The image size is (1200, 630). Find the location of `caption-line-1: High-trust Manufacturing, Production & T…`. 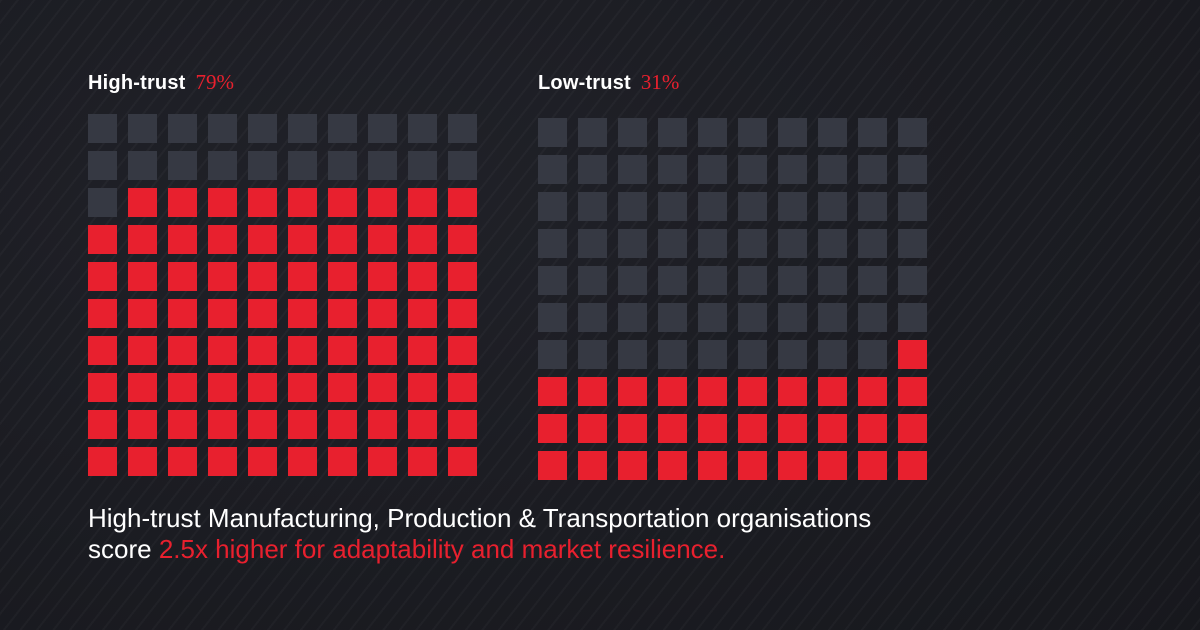

caption-line-1: High-trust Manufacturing, Production & T… is located at coordinates (480, 518).